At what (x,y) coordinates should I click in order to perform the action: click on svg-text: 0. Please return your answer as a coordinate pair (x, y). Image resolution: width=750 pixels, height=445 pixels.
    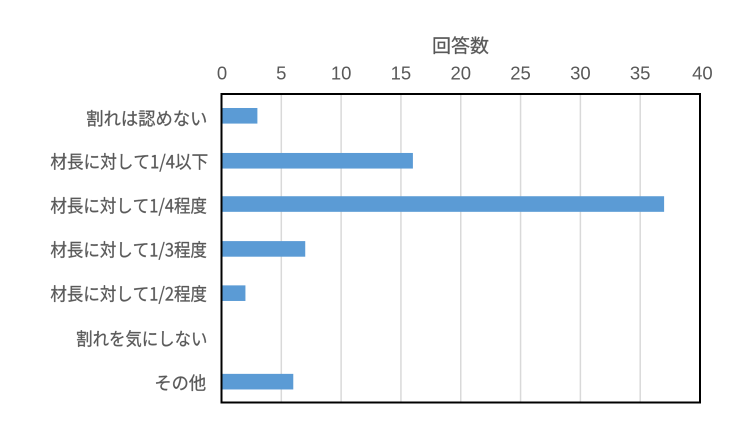
    Looking at the image, I should click on (222, 73).